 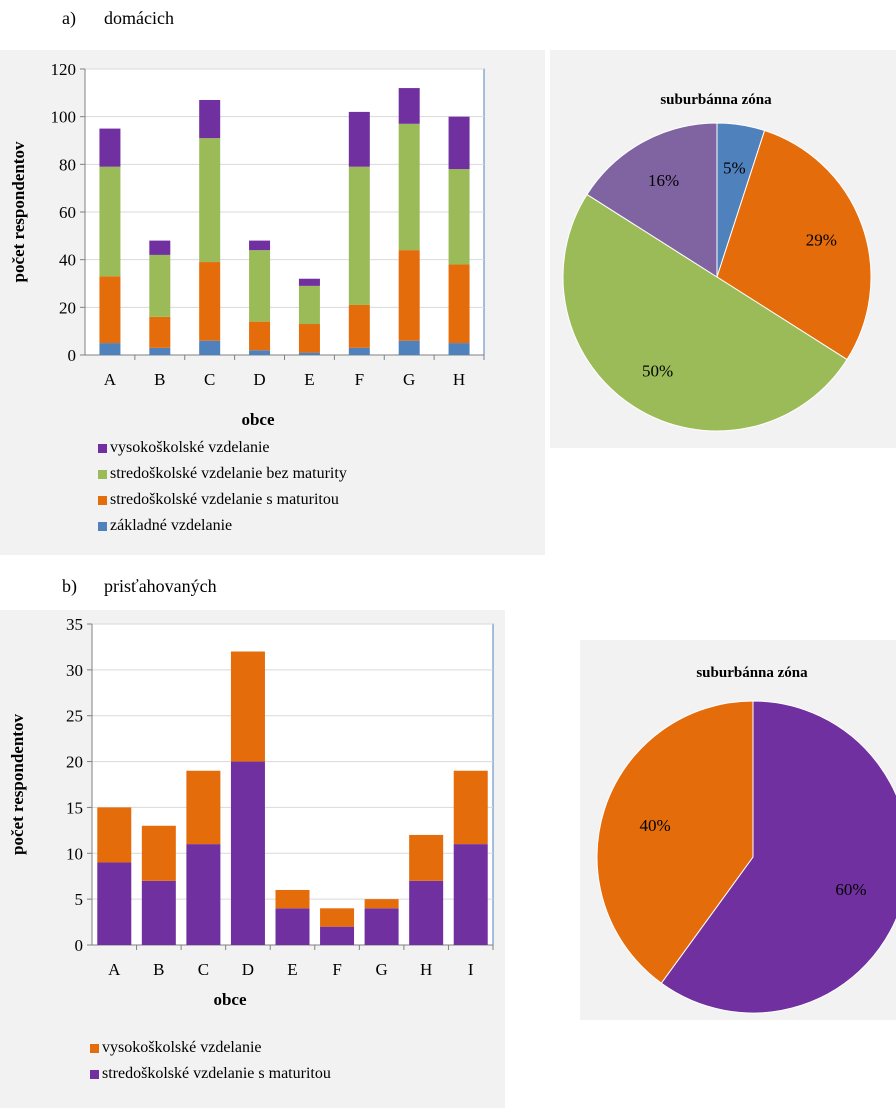 What do you see at coordinates (160, 586) in the screenshot?
I see `caption-b-text: prisťahovaných` at bounding box center [160, 586].